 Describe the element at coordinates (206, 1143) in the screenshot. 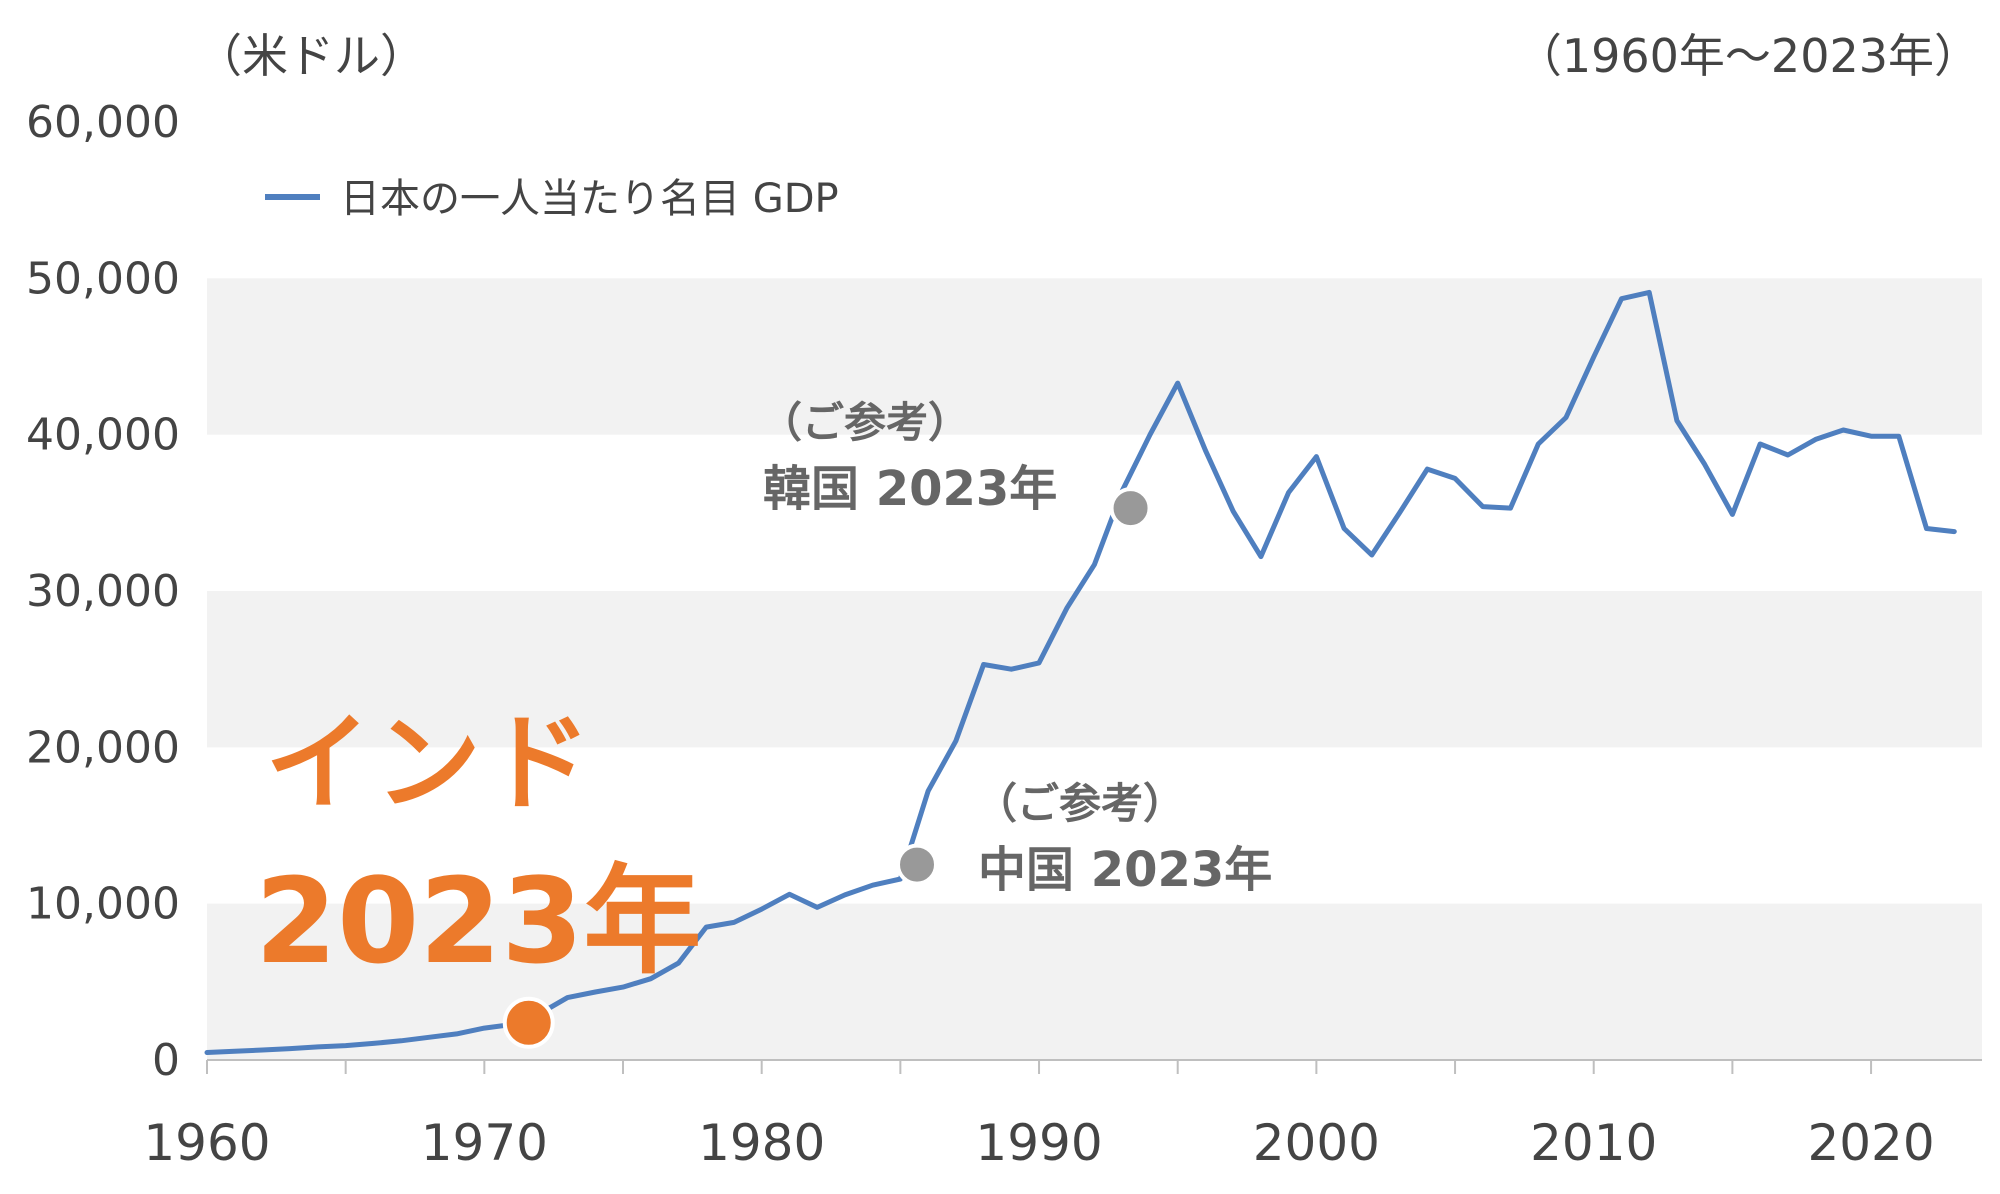

I see `x-tick-label: 1960` at that location.